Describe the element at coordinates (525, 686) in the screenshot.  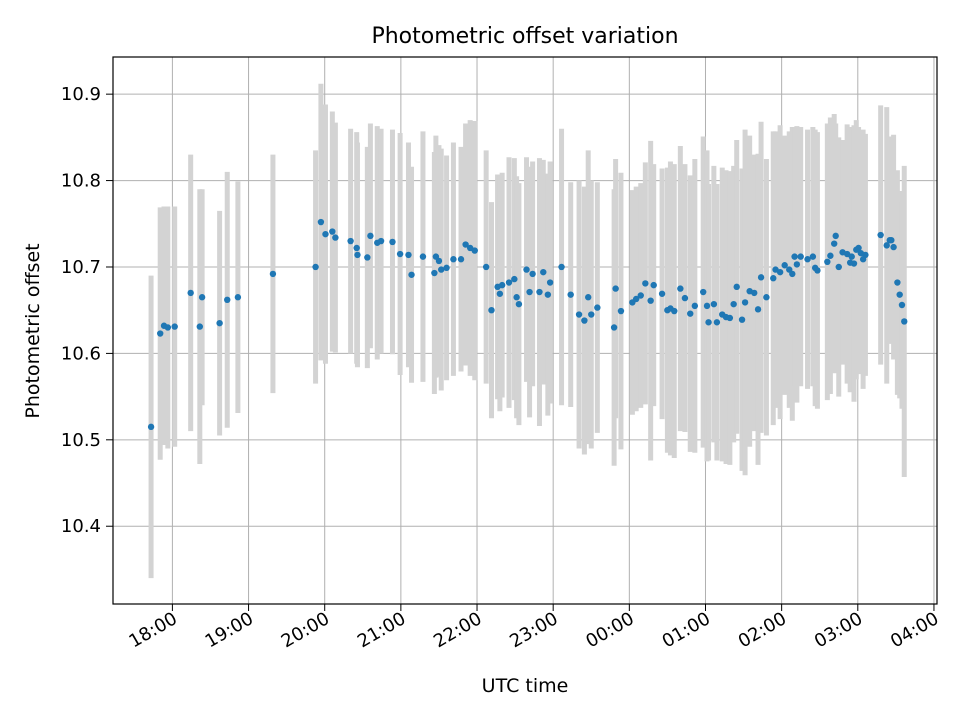
I see `x-axis-label: UTC time` at that location.